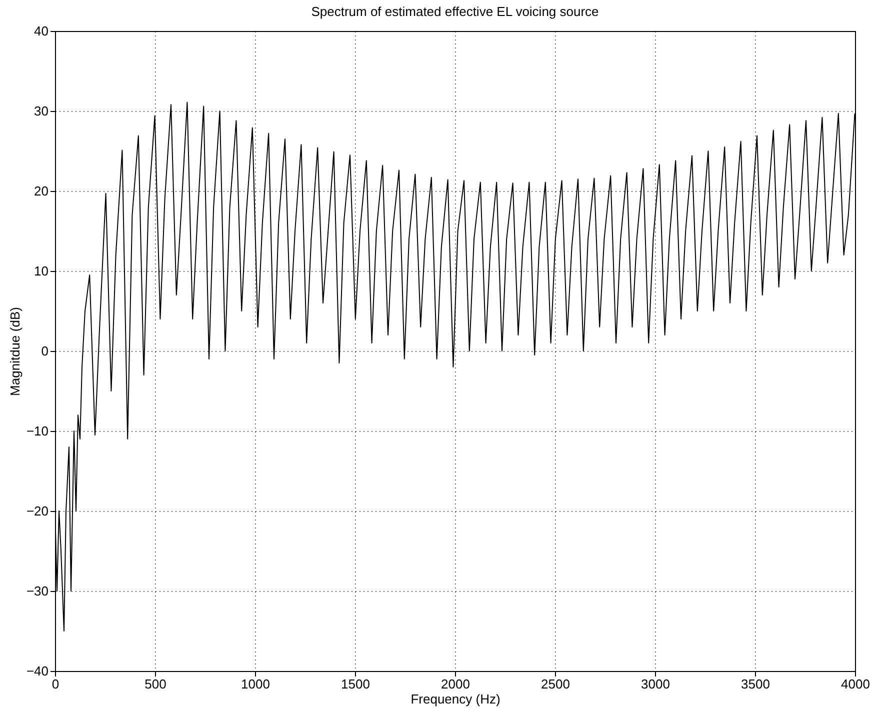 The height and width of the screenshot is (720, 896). What do you see at coordinates (41, 31) in the screenshot?
I see `y-tick-label: 40` at bounding box center [41, 31].